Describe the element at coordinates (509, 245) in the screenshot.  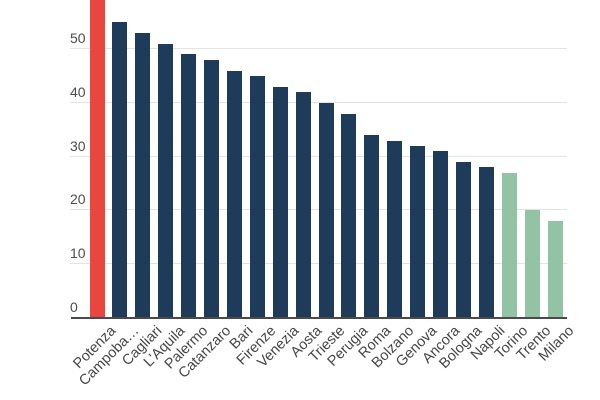
I see `bar-torino` at that location.